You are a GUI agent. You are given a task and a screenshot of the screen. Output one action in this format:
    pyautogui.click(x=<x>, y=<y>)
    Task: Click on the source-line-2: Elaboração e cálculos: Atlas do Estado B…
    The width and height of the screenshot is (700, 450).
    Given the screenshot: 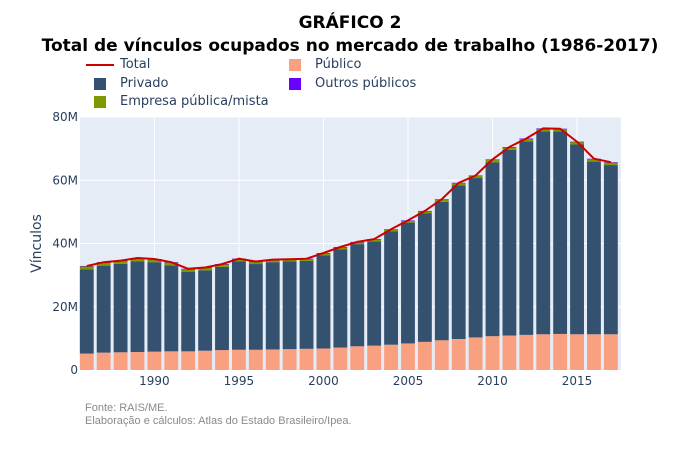 What is the action you would take?
    pyautogui.click(x=218, y=421)
    